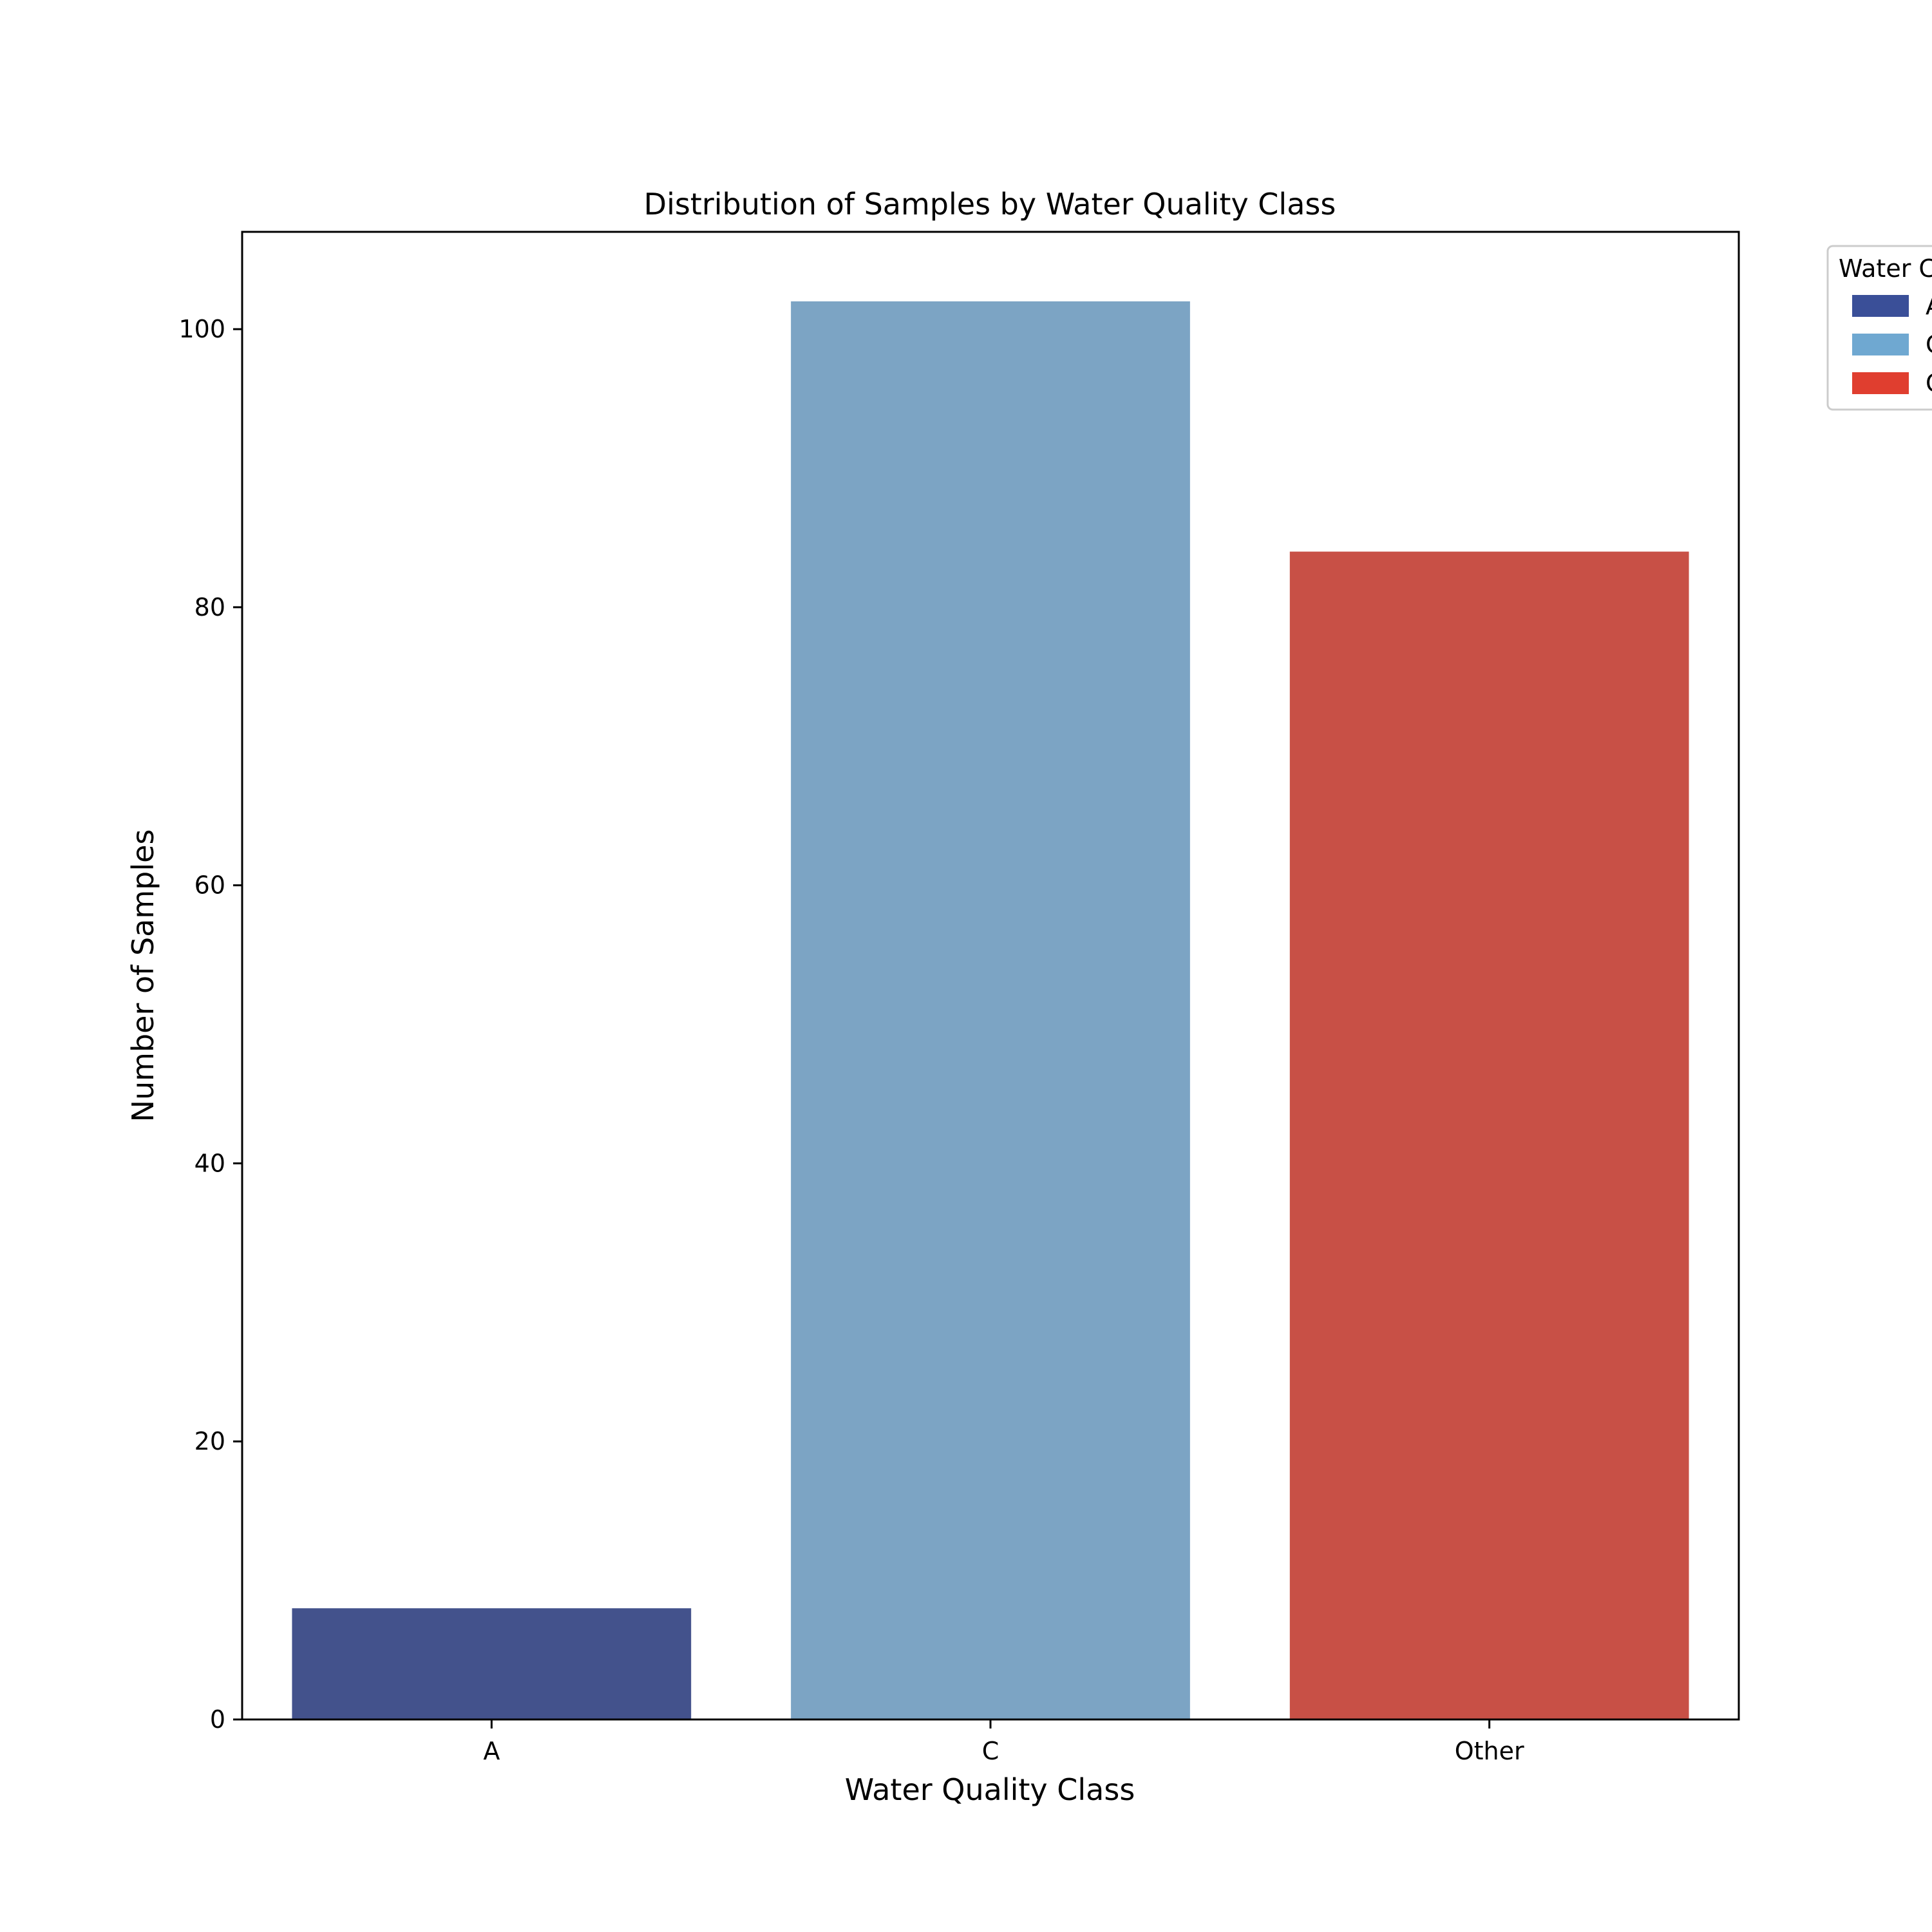 Image resolution: width=1932 pixels, height=1932 pixels. Describe the element at coordinates (1929, 306) in the screenshot. I see `legend-entry-label: A` at that location.